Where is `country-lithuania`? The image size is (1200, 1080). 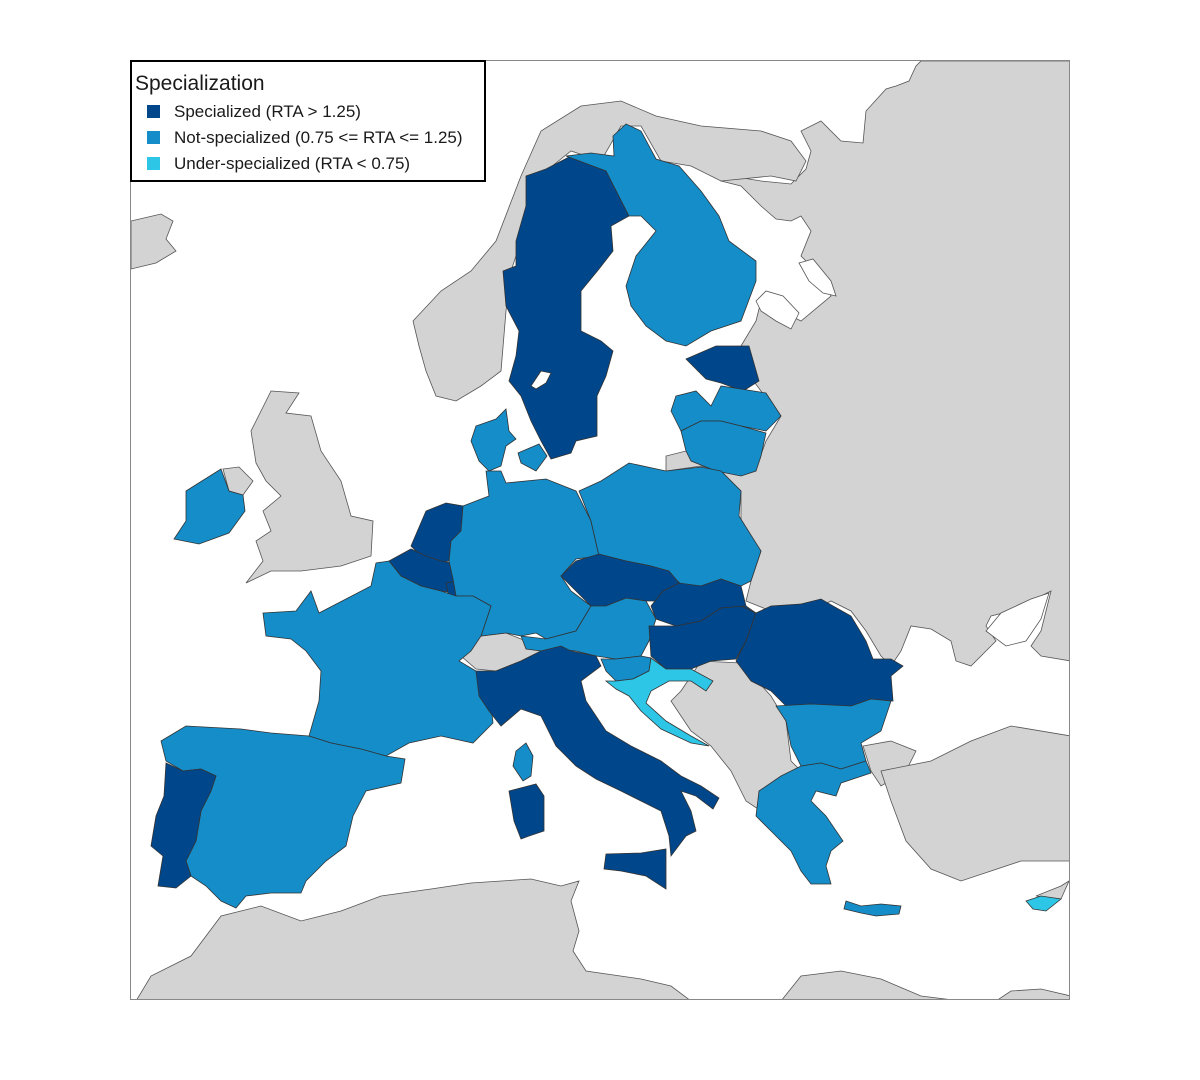
country-lithuania is located at coordinates (723, 448).